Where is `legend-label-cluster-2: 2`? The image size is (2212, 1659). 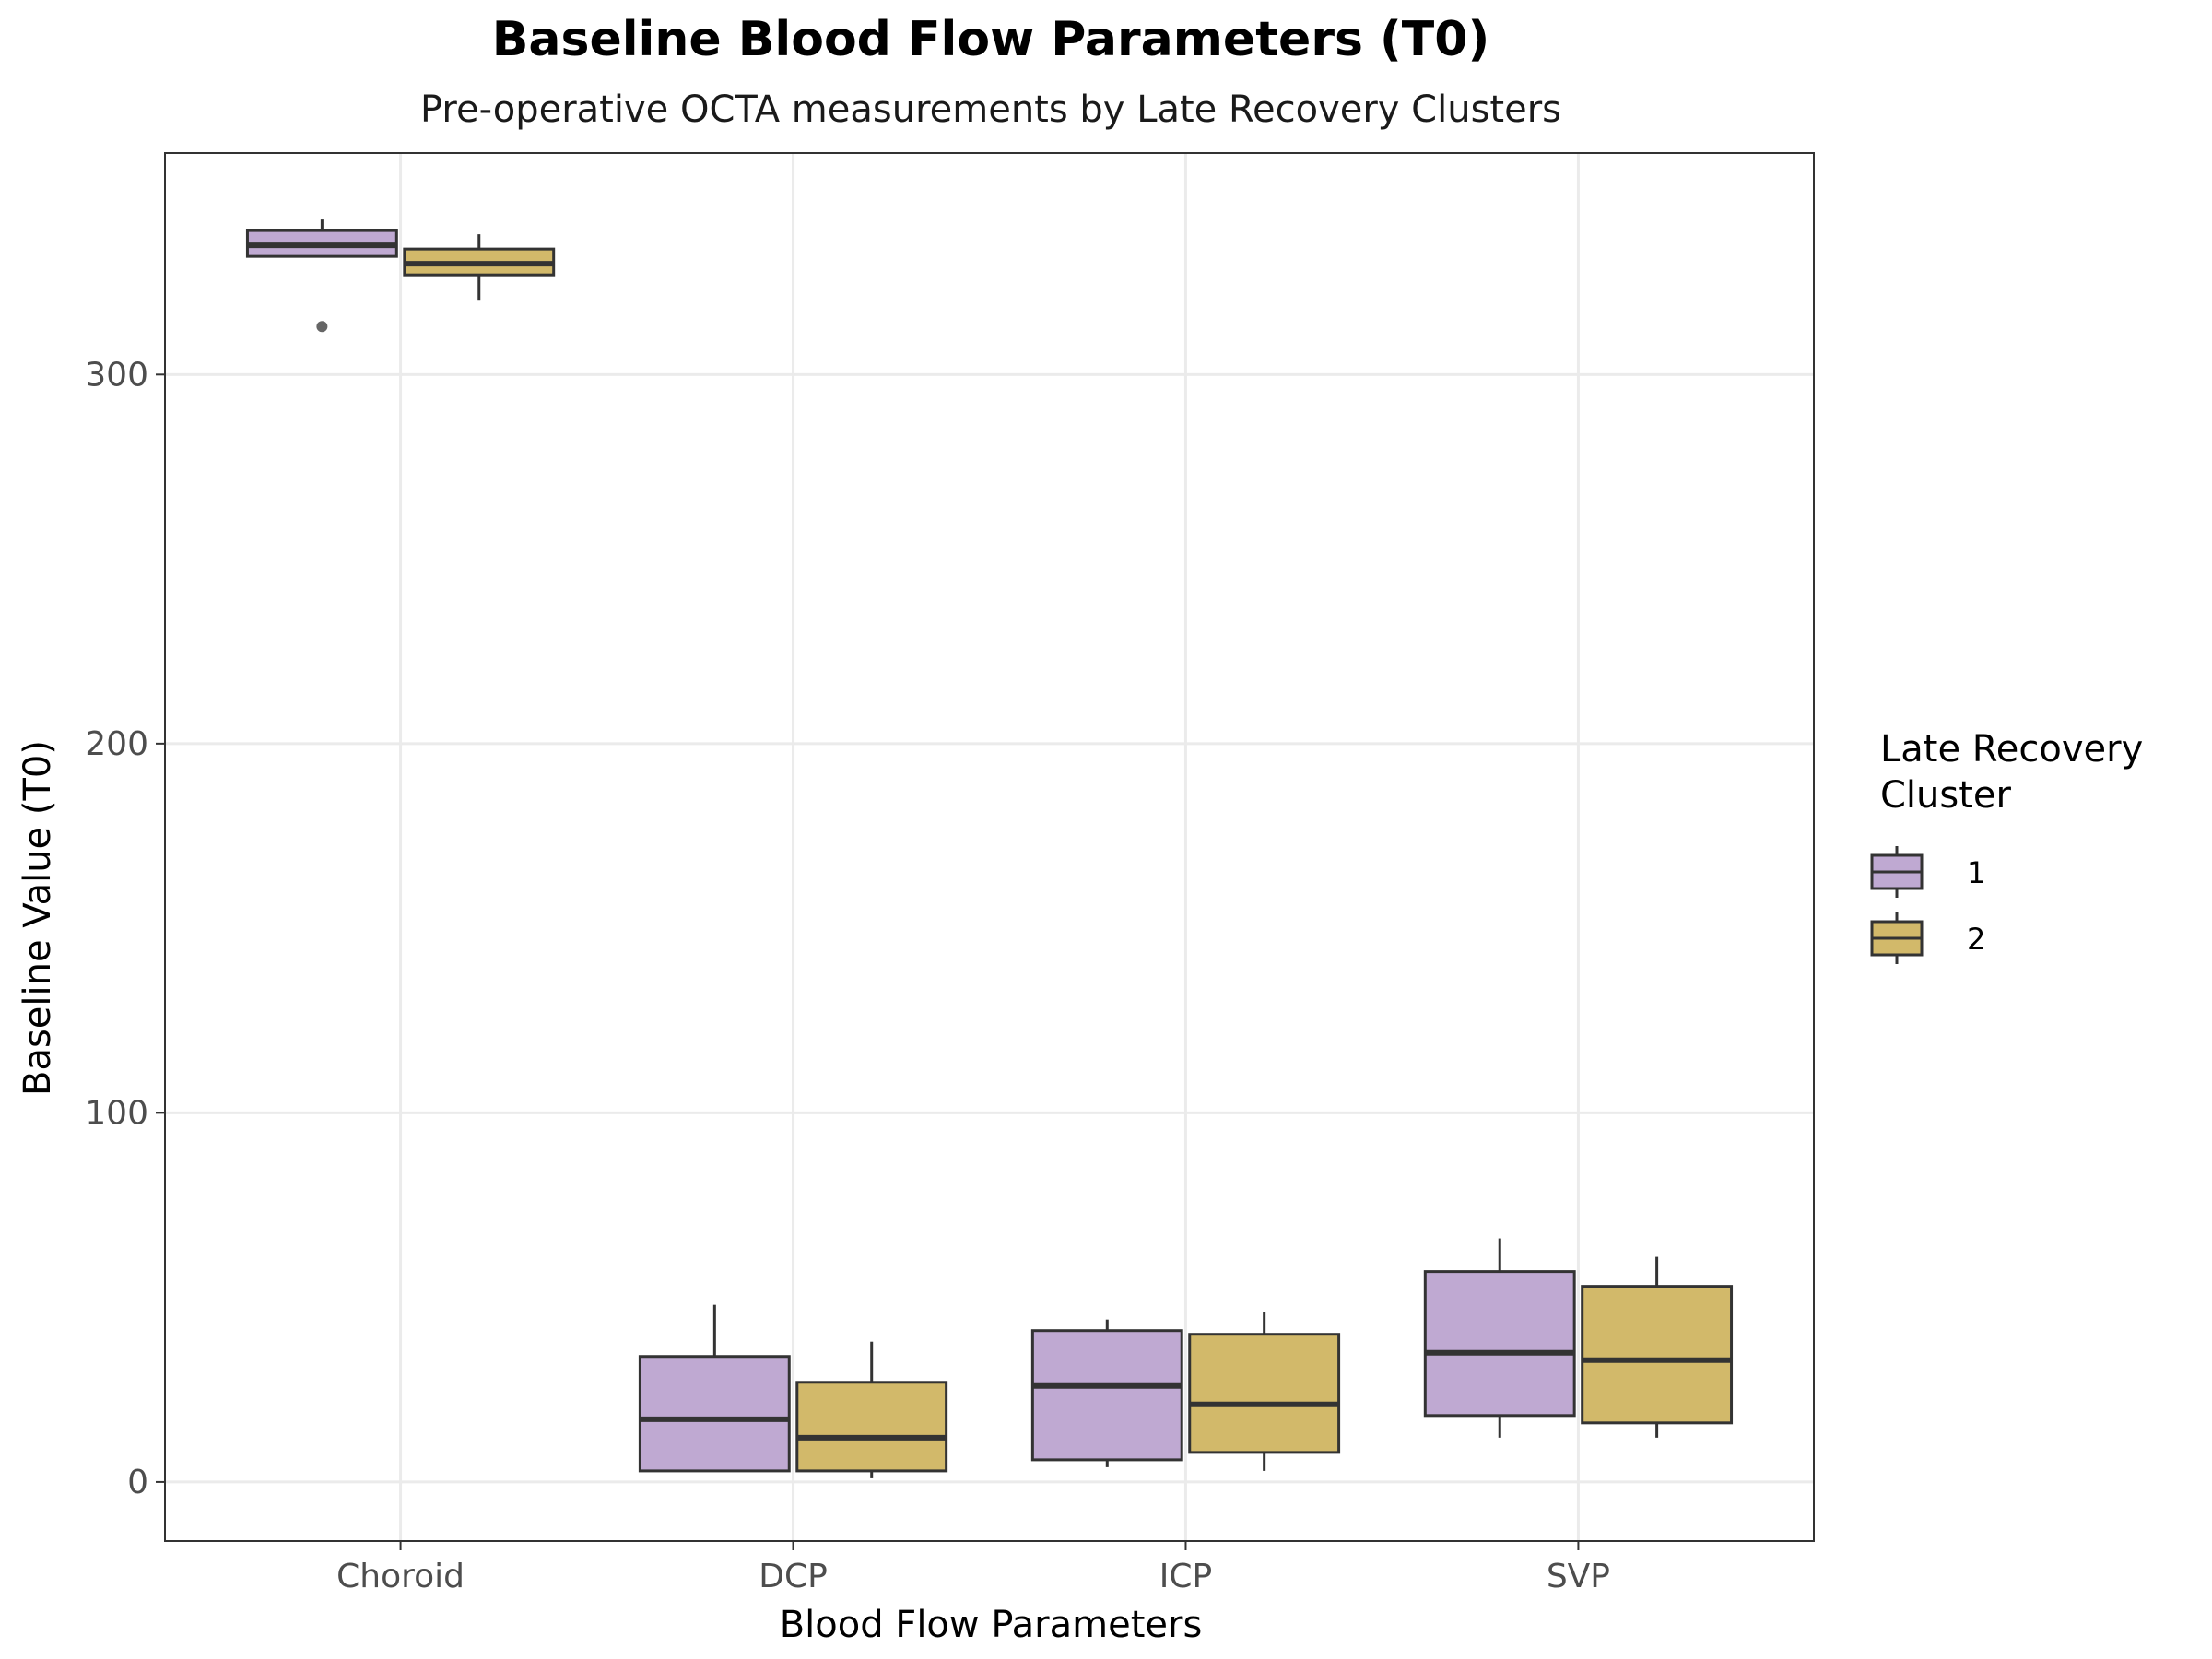
legend-label-cluster-2: 2 is located at coordinates (1976, 939).